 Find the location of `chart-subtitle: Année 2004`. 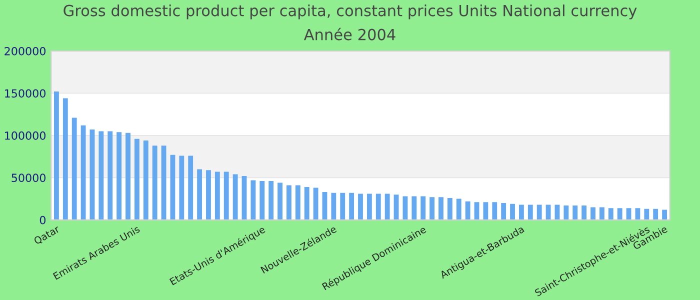

chart-subtitle: Année 2004 is located at coordinates (350, 34).